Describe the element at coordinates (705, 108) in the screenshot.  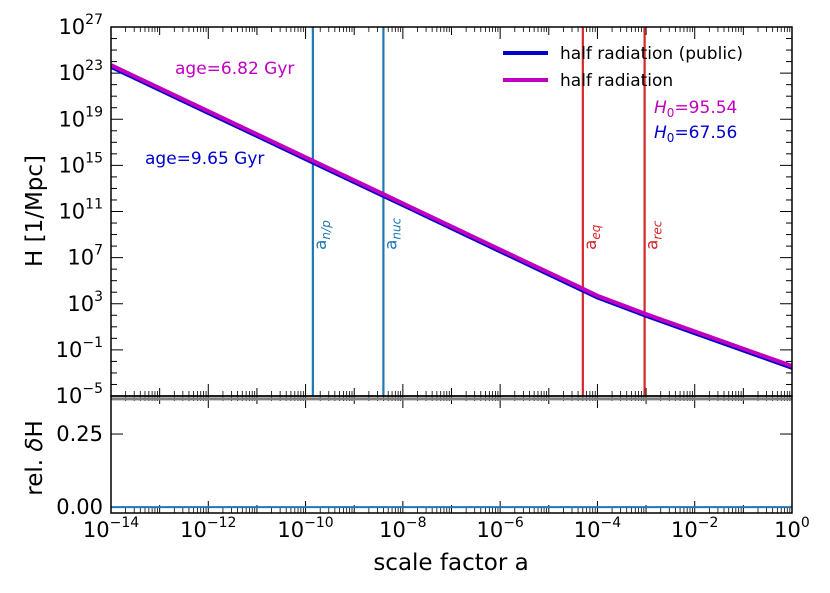
I see `h0-half-value: =95.54` at that location.